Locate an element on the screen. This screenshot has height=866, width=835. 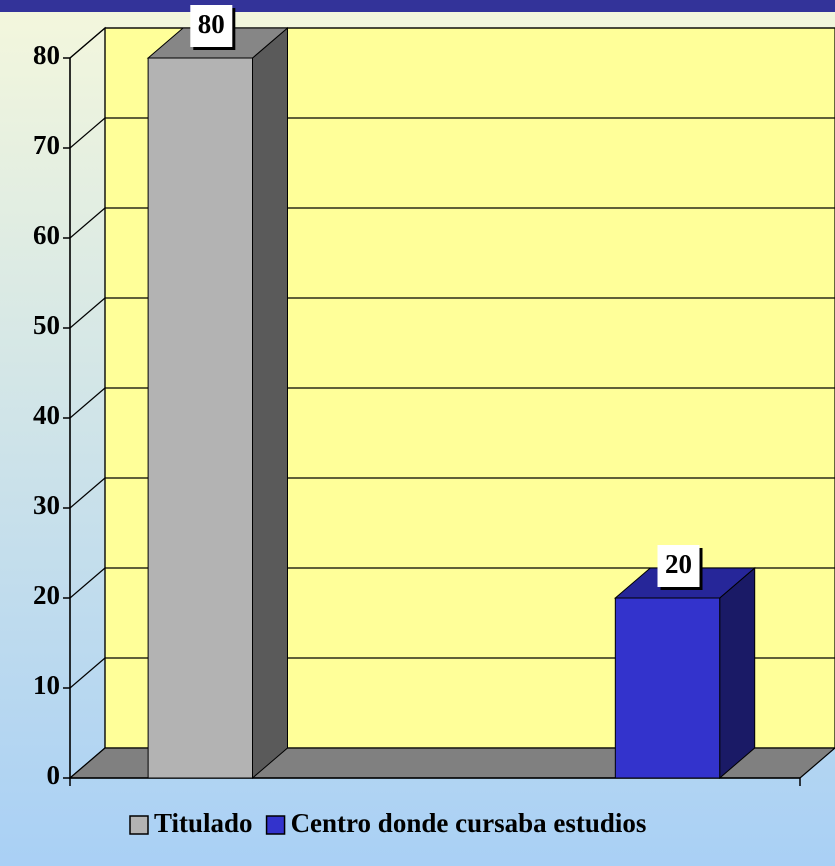
y-tick-label: 50 is located at coordinates (46, 325).